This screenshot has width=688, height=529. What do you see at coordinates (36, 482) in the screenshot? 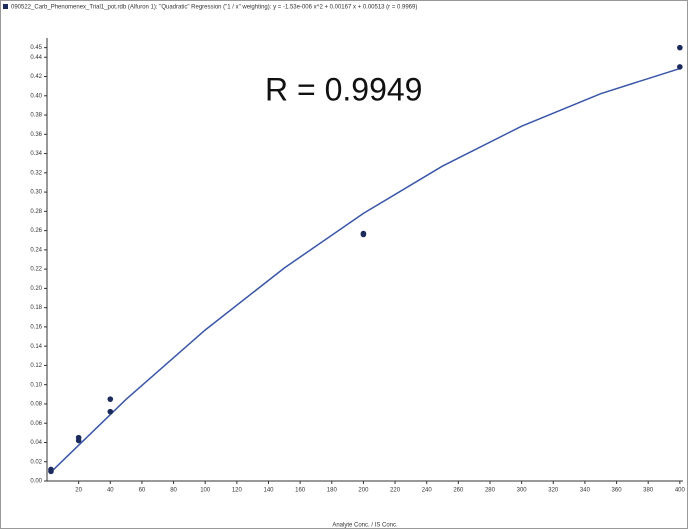
I see `y-tick-label: 0.00` at bounding box center [36, 482].